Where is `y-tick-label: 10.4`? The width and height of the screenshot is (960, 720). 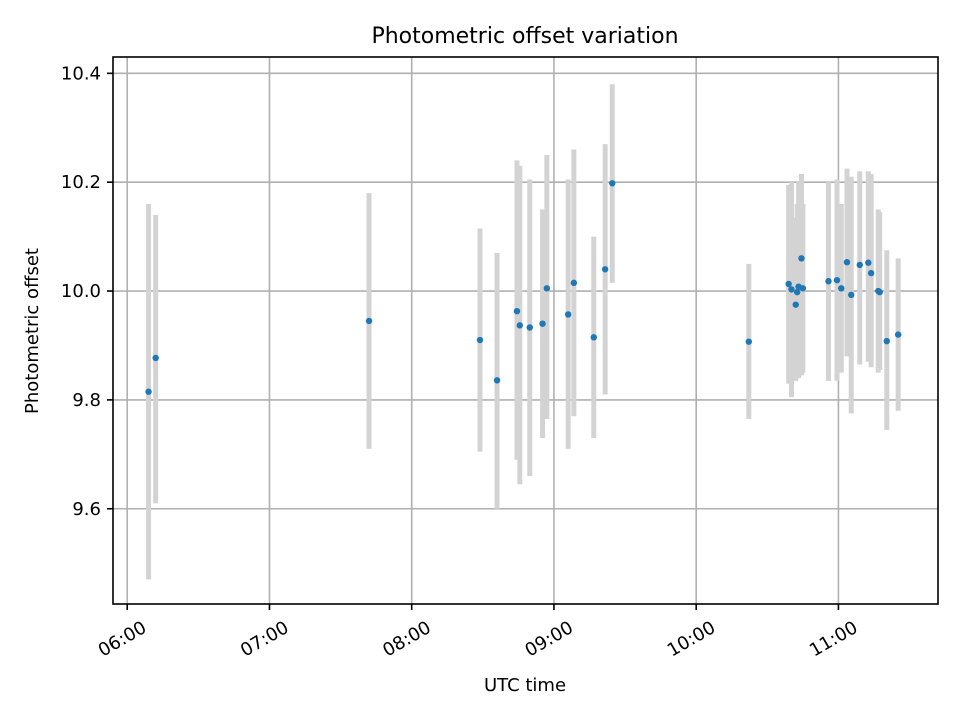
y-tick-label: 10.4 is located at coordinates (81, 73).